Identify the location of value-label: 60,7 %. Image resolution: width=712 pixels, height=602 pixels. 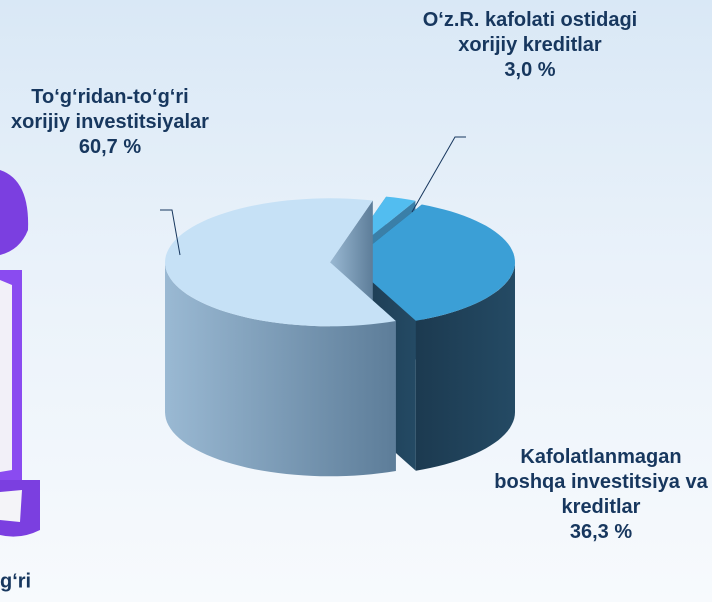
(110, 147).